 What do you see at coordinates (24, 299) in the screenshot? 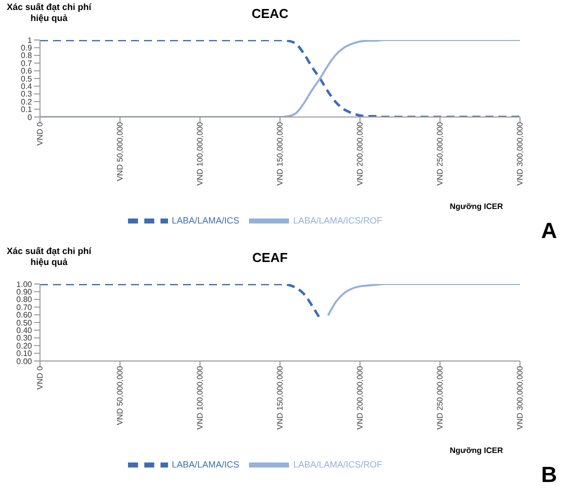
I see `y-tick-label: 0.80` at bounding box center [24, 299].